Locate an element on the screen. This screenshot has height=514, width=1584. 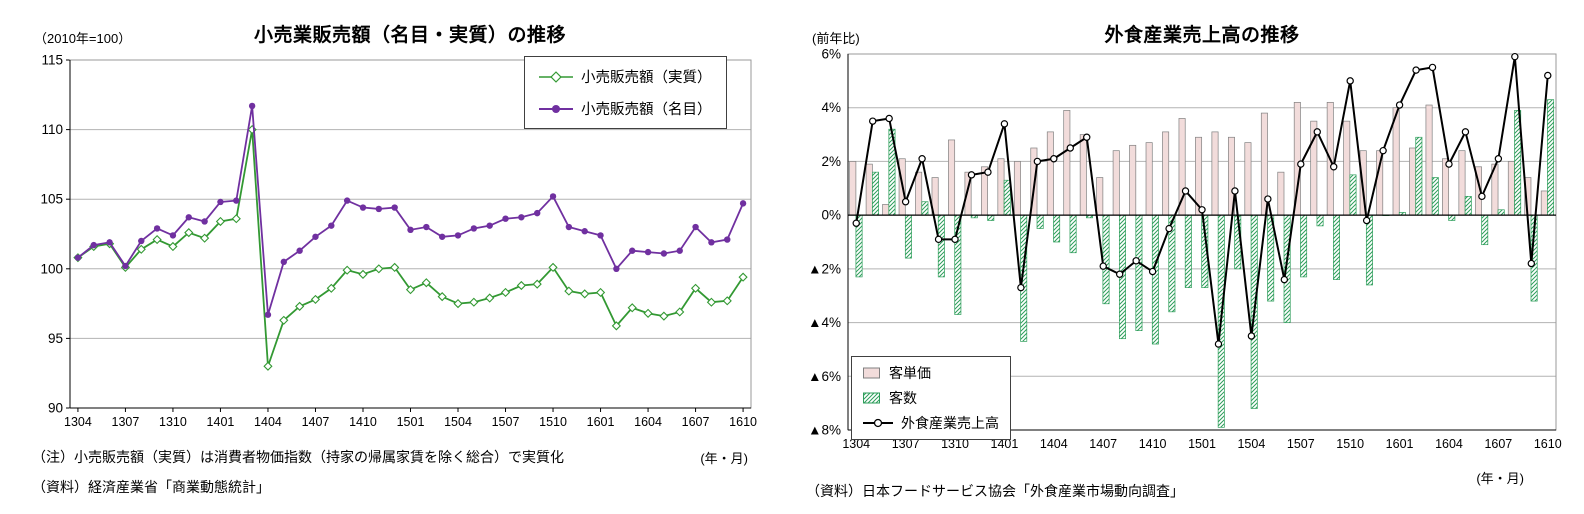
left-chart-title: 小売業販売額（名目・実質）の推移 is located at coordinates (409, 35).